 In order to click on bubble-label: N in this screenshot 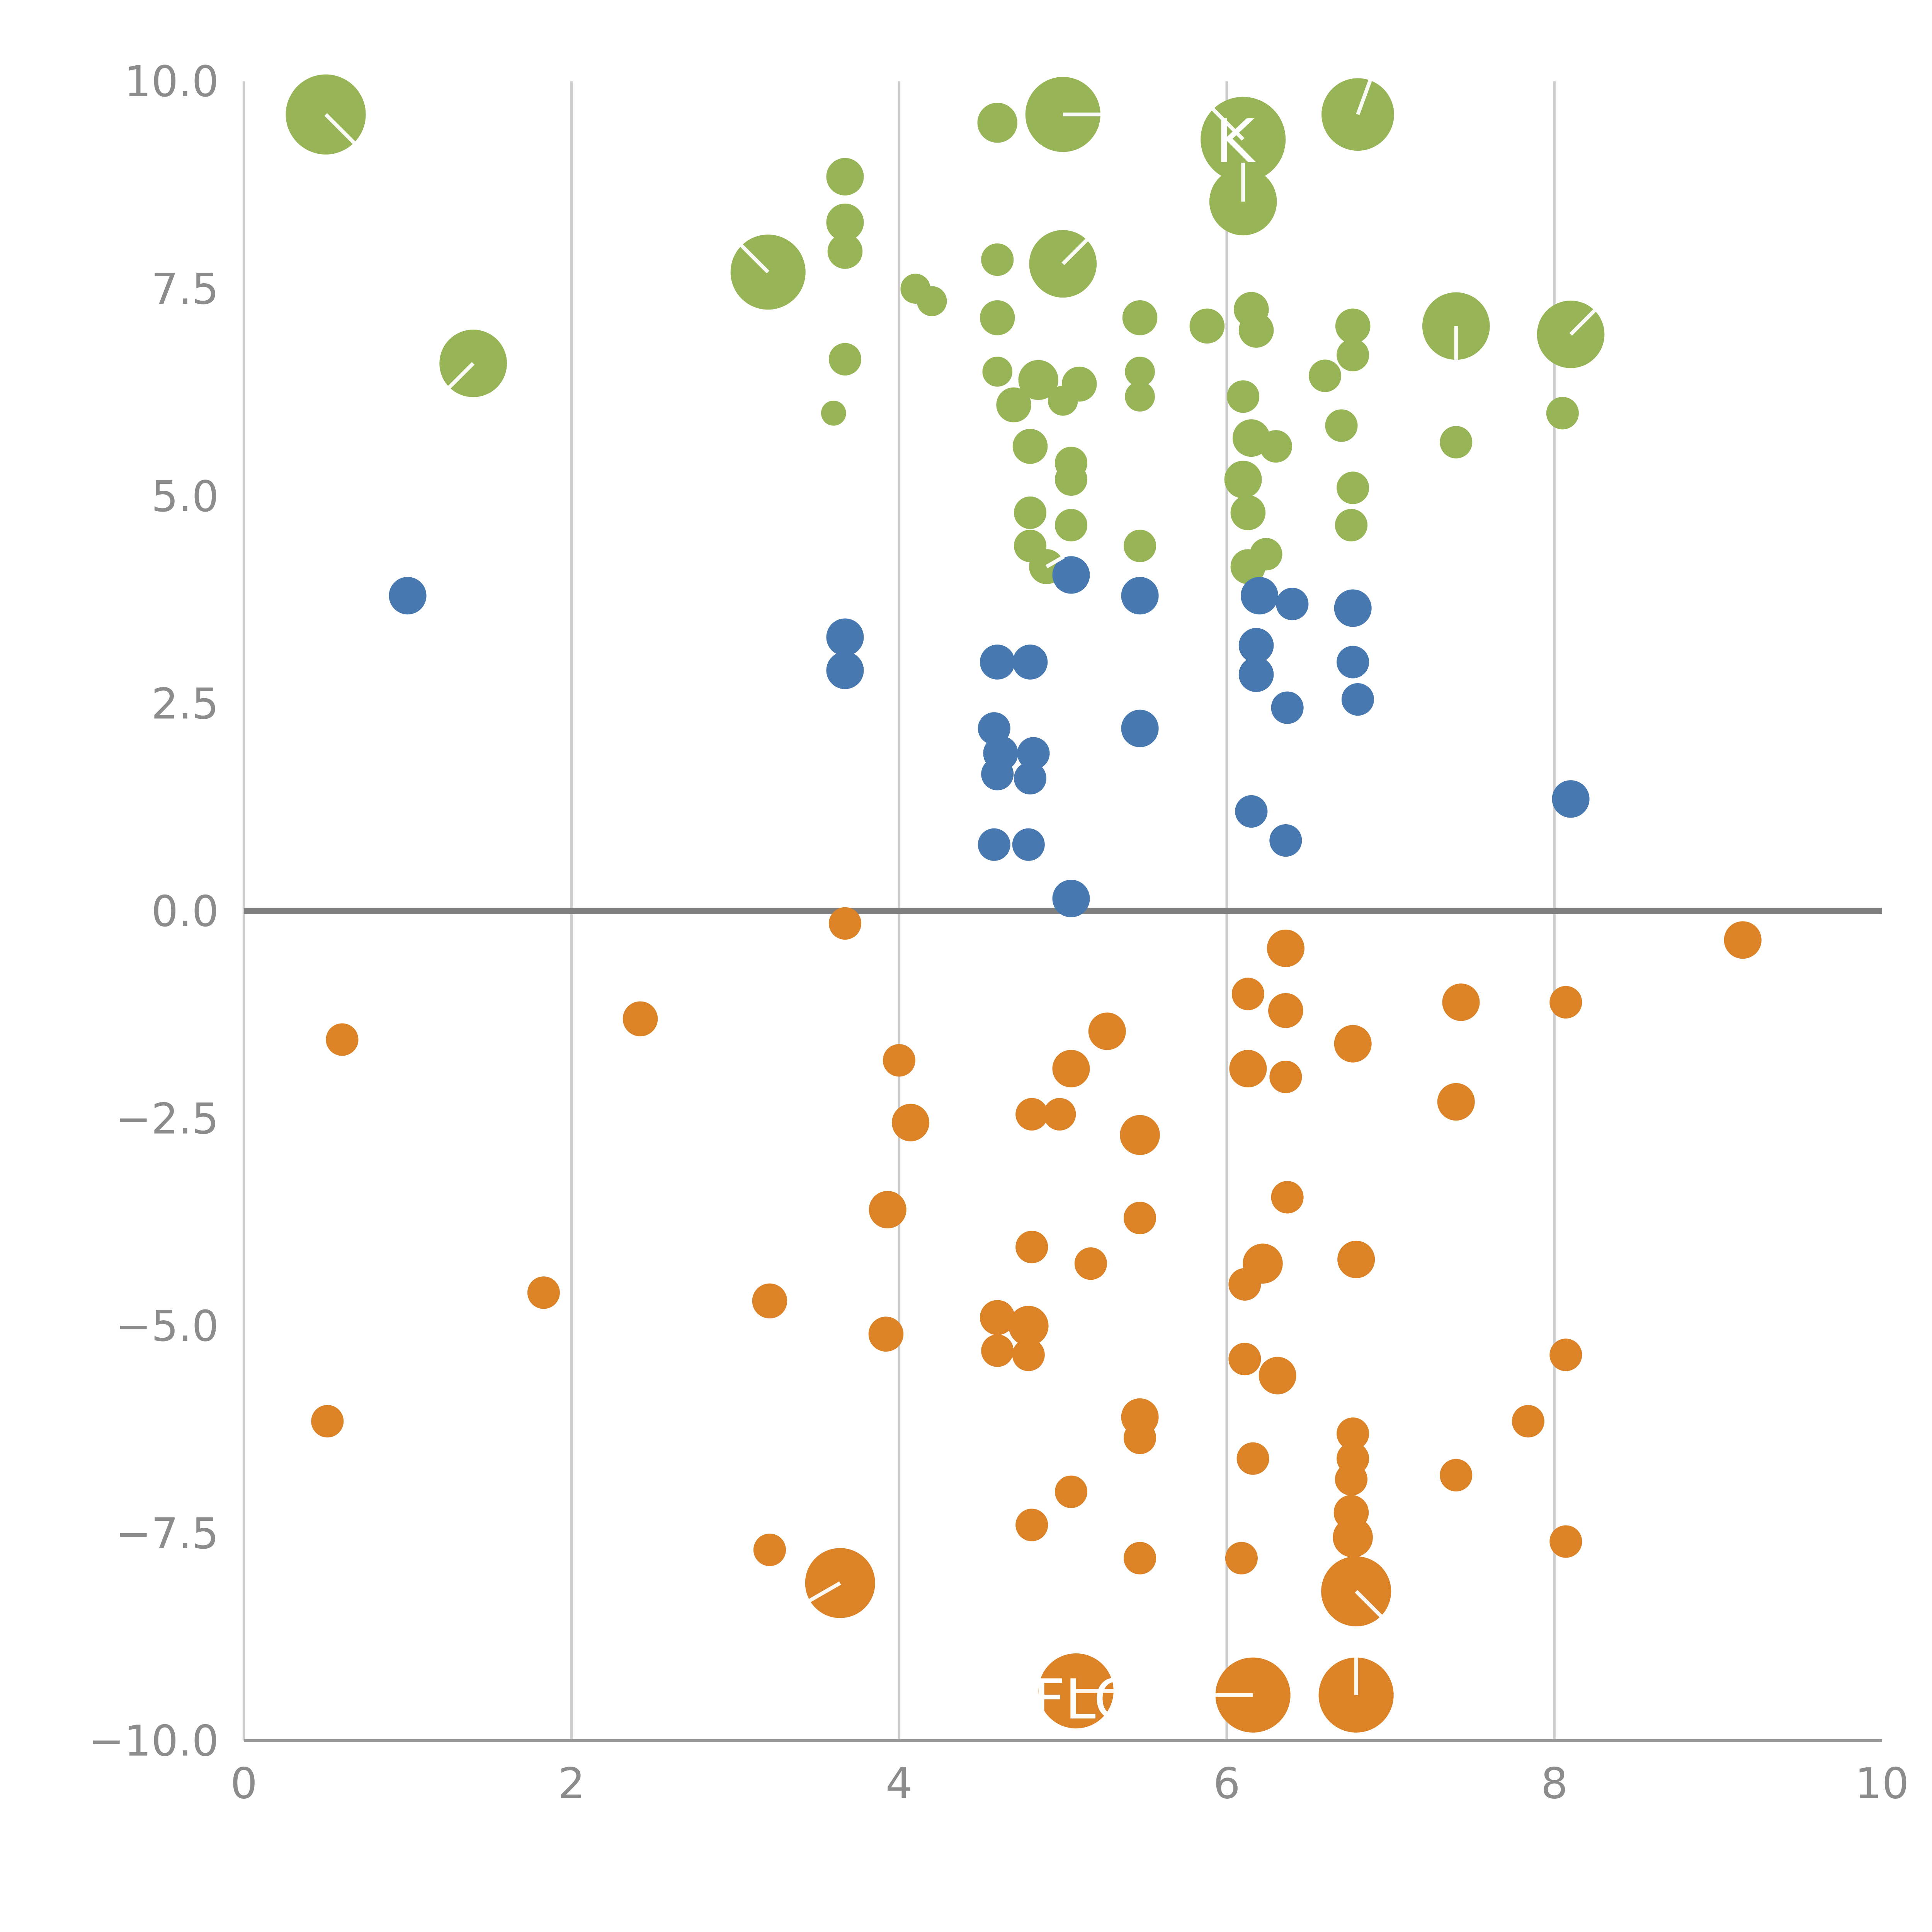, I will do `click(1287, 246)`.